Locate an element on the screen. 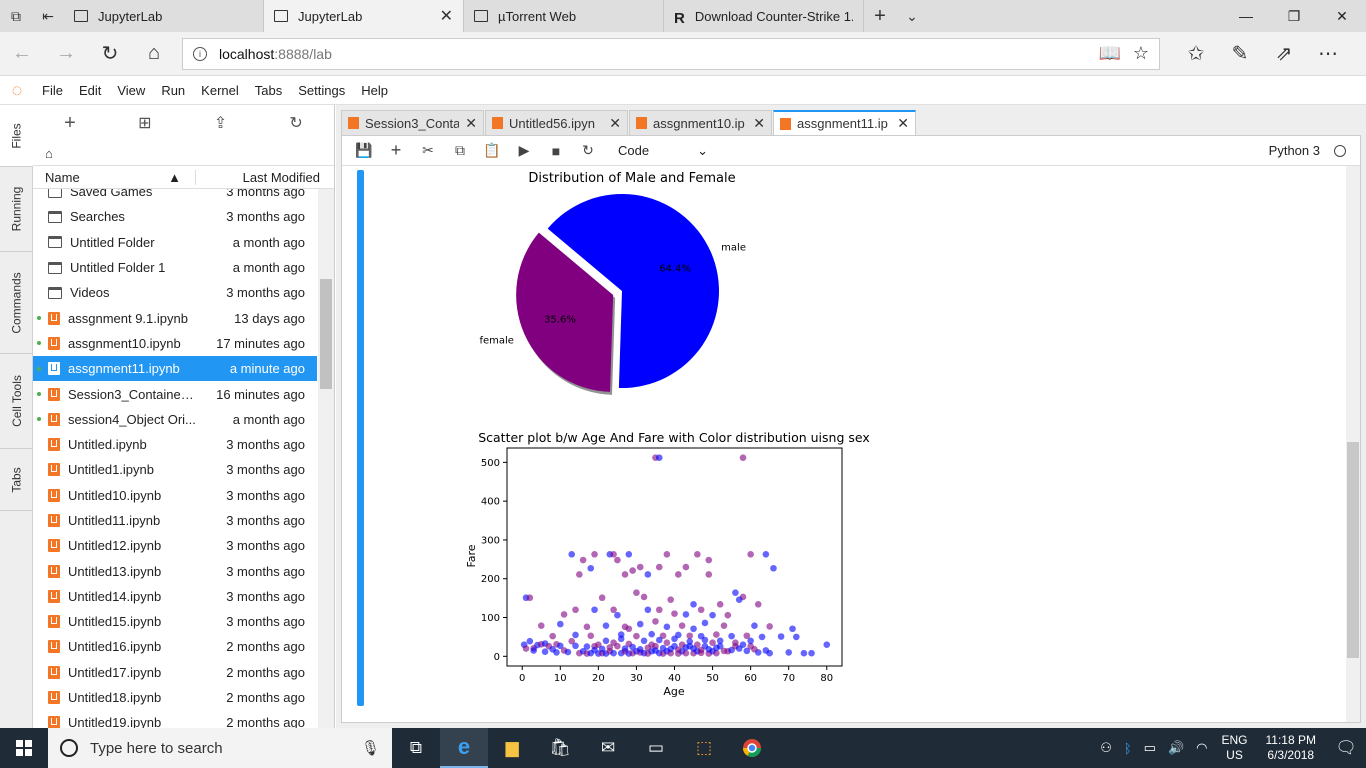 The width and height of the screenshot is (1366, 768). tab-preview-icon: ⧉ is located at coordinates (16, 15).